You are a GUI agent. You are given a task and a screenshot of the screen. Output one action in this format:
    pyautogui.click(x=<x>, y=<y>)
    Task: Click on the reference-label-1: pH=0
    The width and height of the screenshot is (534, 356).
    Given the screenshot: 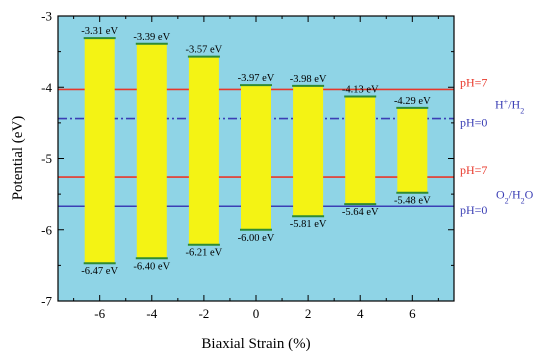 What is the action you would take?
    pyautogui.click(x=473, y=123)
    